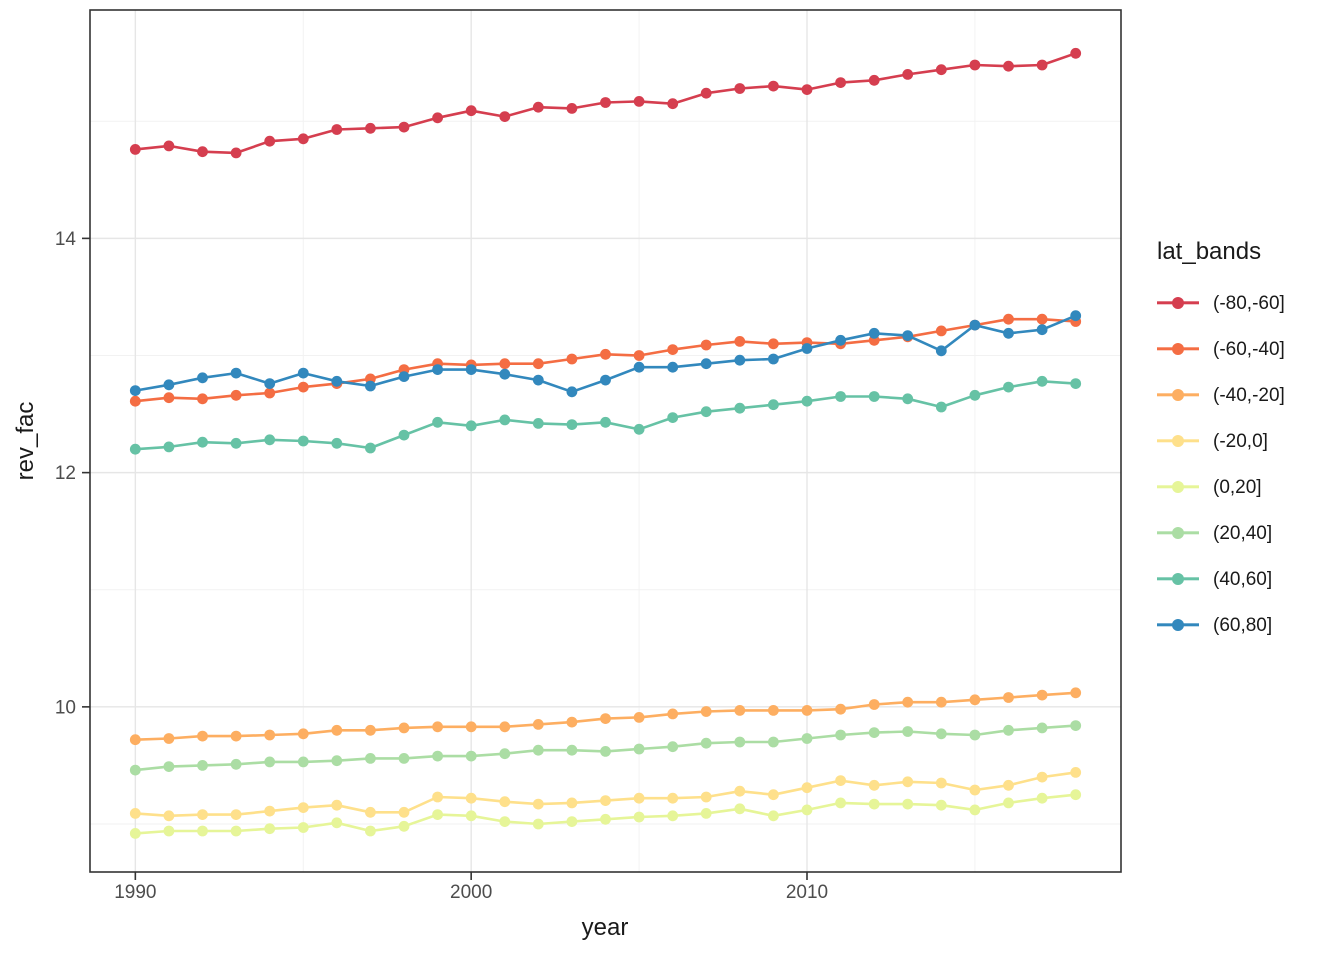 This screenshot has height=960, width=1344. Describe the element at coordinates (1221, 303) in the screenshot. I see `legend-item: (-80,-60]` at that location.